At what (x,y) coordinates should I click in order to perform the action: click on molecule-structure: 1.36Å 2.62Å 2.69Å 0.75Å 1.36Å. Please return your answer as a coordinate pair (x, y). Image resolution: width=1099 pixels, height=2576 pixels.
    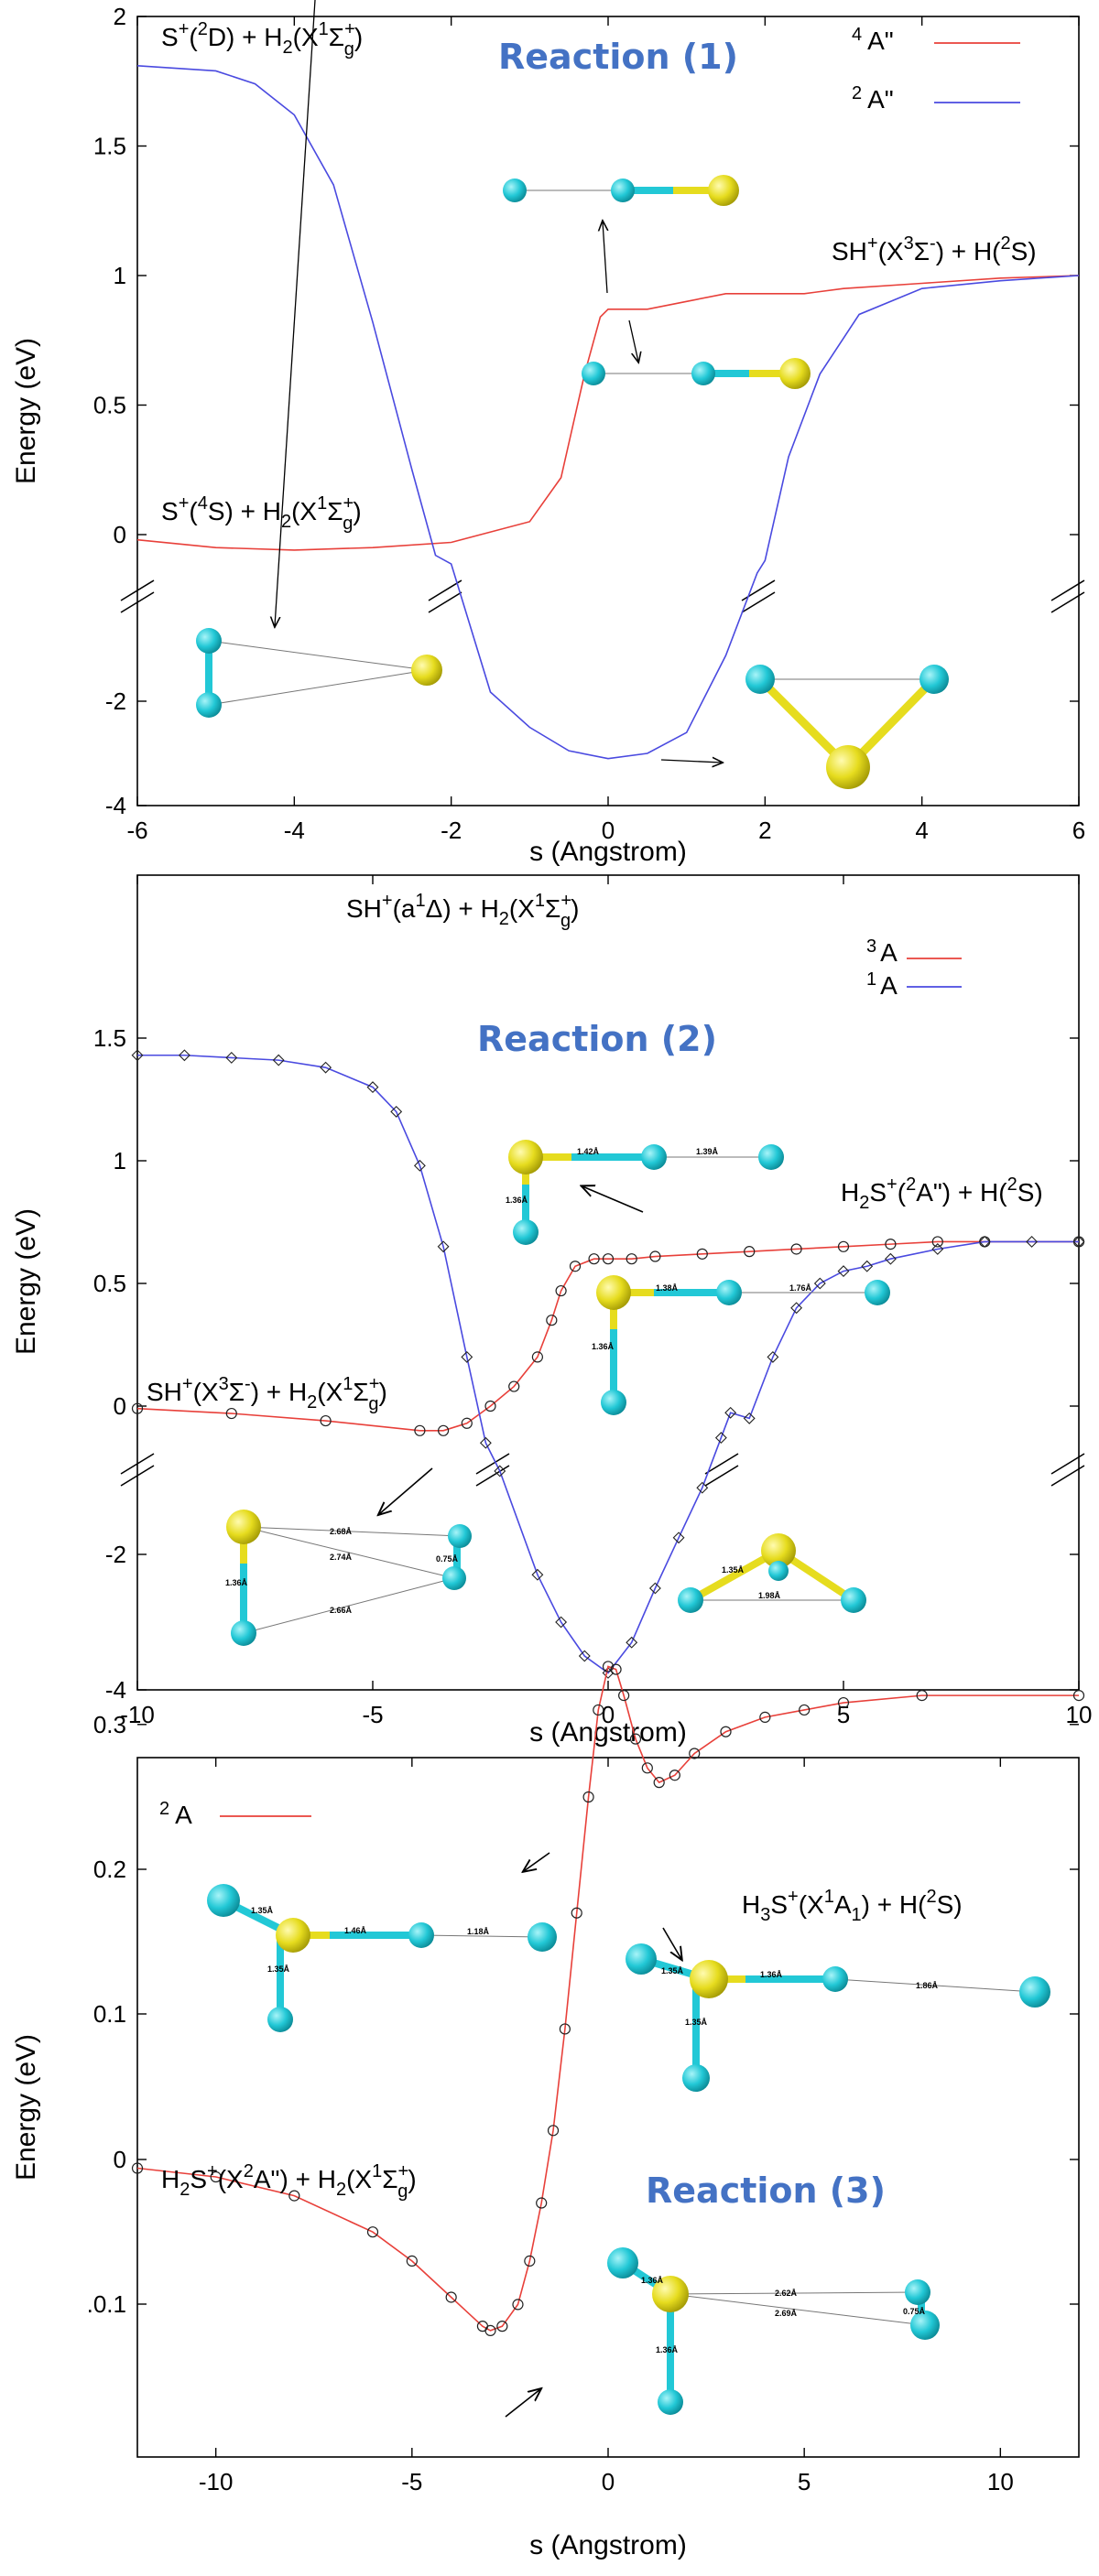
    Looking at the image, I should click on (773, 2331).